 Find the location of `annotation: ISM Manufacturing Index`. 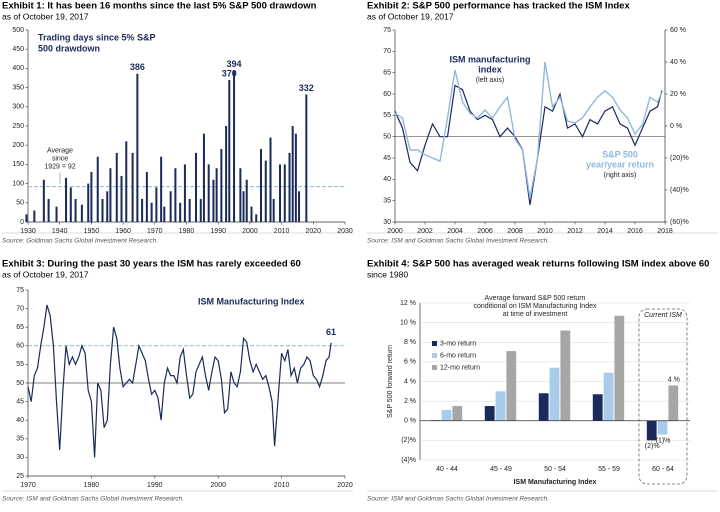

annotation: ISM Manufacturing Index is located at coordinates (251, 301).